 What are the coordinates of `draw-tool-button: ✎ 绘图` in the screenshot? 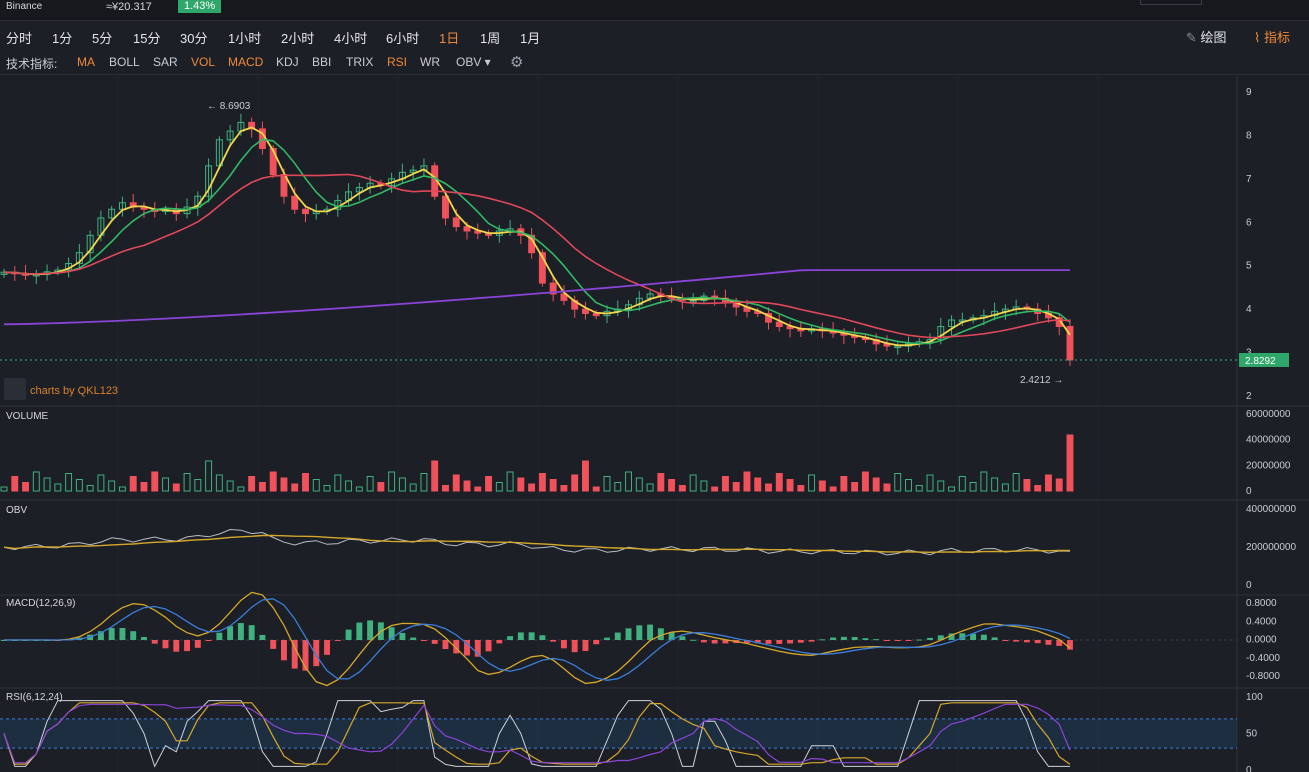 It's located at (1206, 36).